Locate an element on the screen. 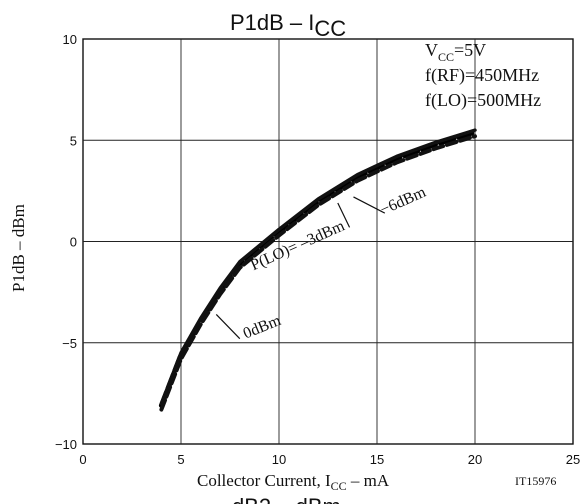 The width and height of the screenshot is (585, 504). x-axis-label: Collector Current, ICC – mA is located at coordinates (293, 482).